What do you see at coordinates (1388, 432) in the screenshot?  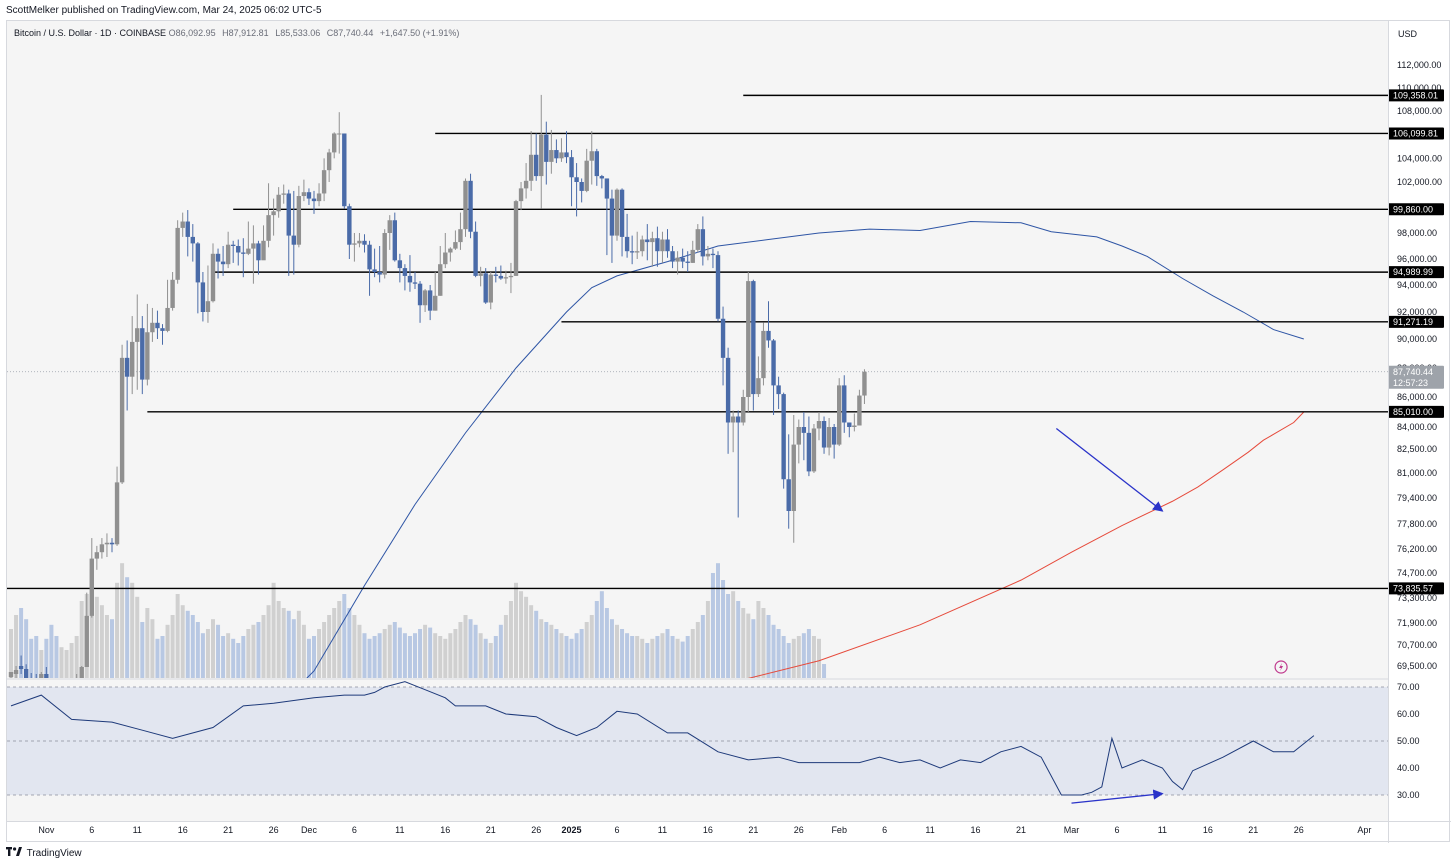 I see `price-axis-border` at bounding box center [1388, 432].